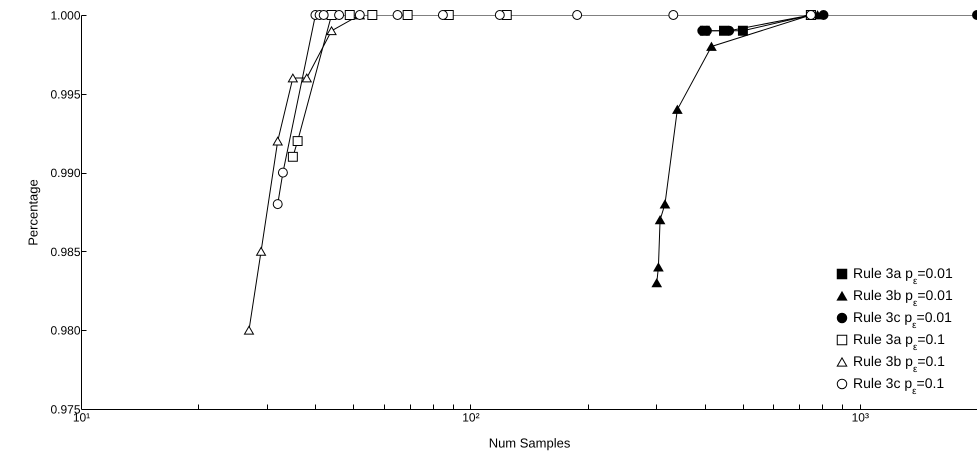  What do you see at coordinates (529, 443) in the screenshot?
I see `x-axis-title: Num Samples` at bounding box center [529, 443].